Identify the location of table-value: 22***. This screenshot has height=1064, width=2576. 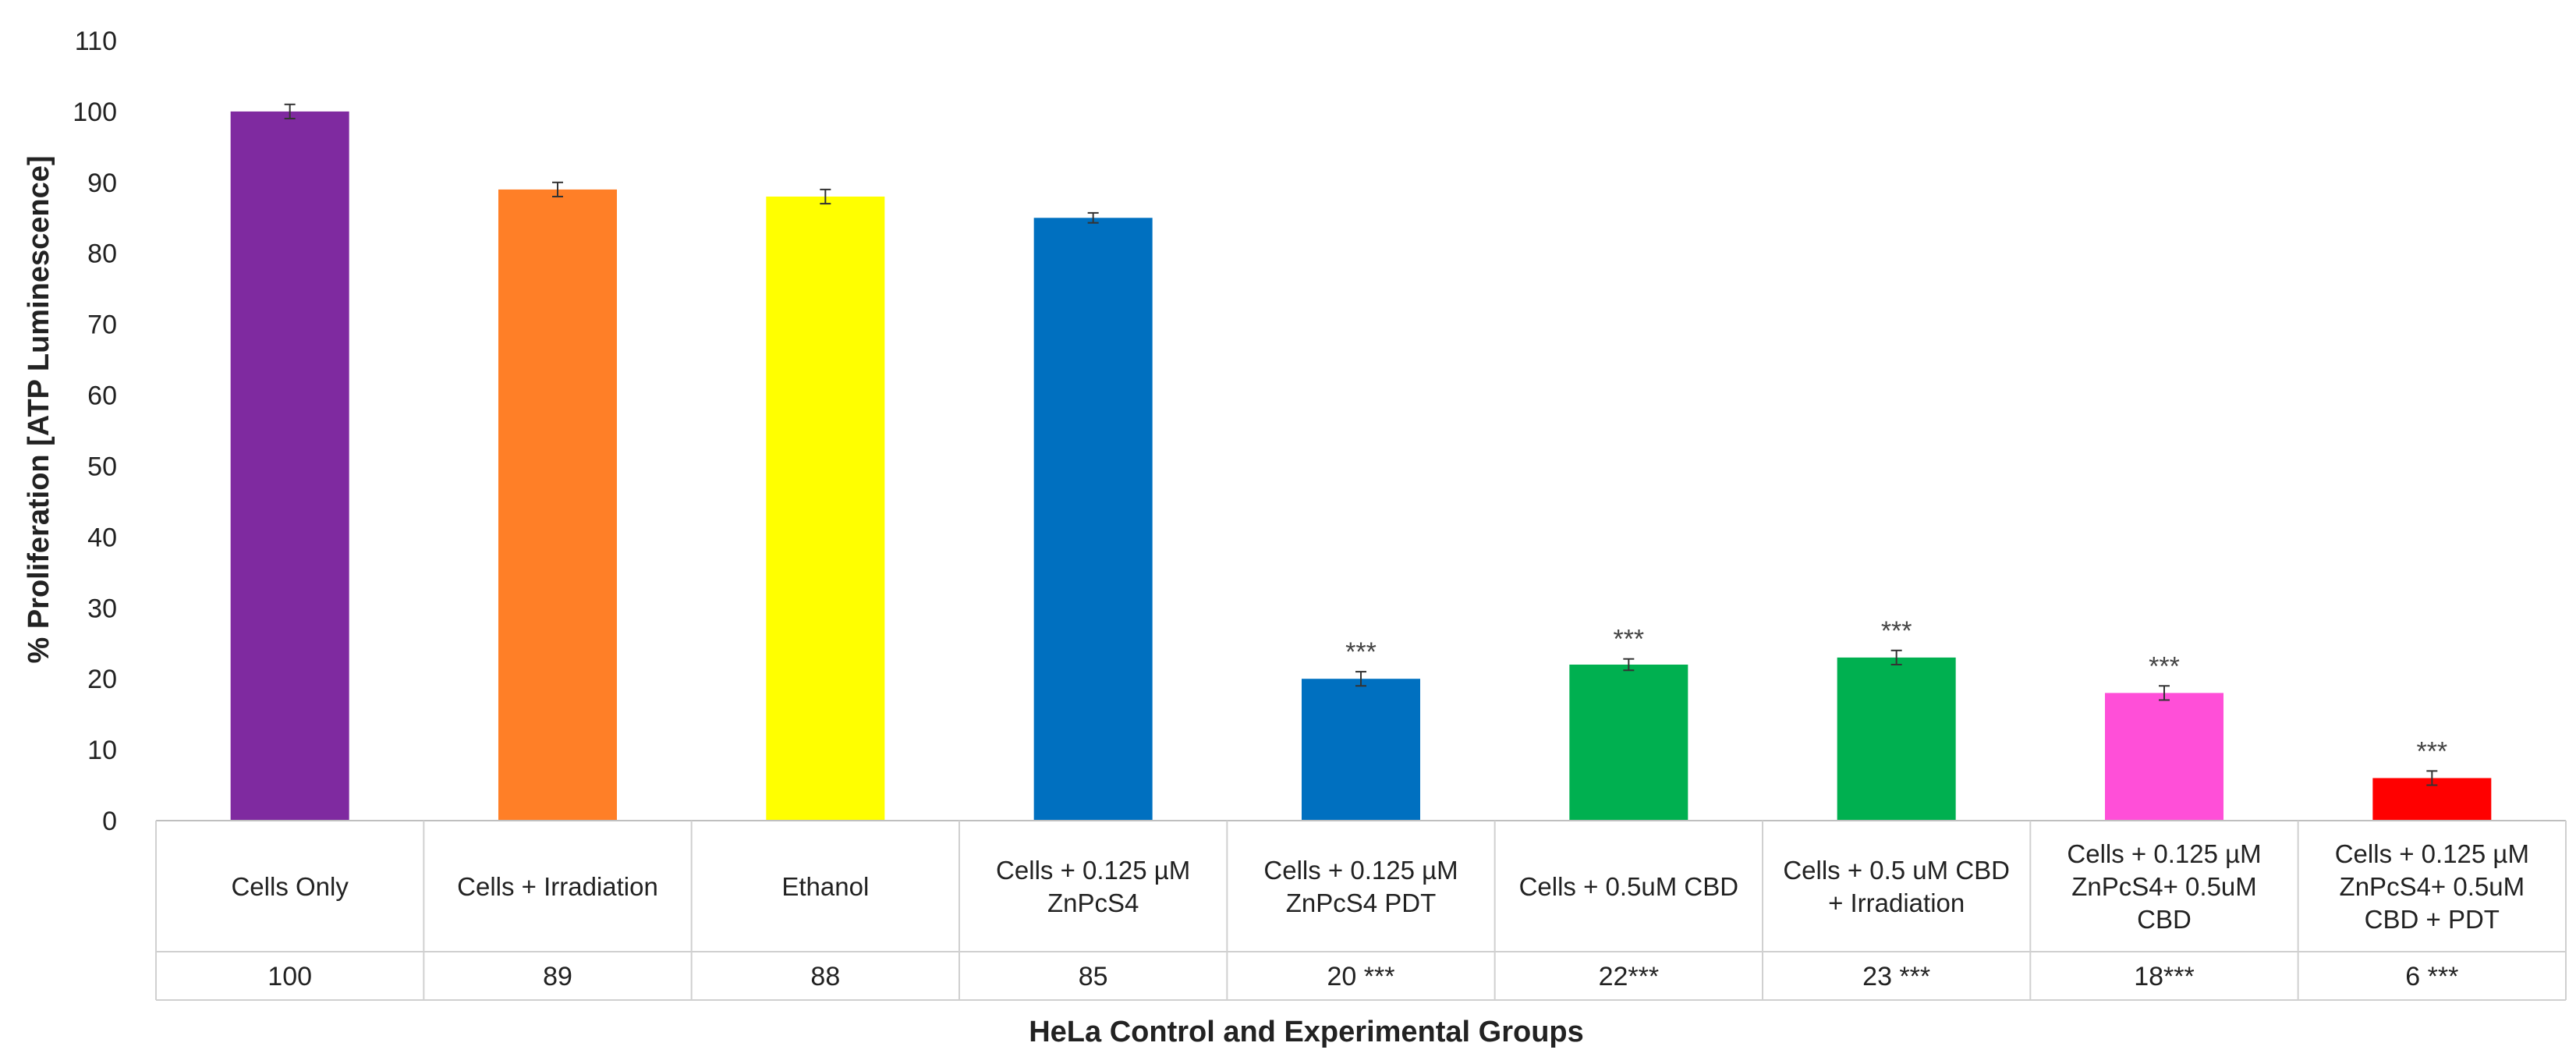
(1629, 976).